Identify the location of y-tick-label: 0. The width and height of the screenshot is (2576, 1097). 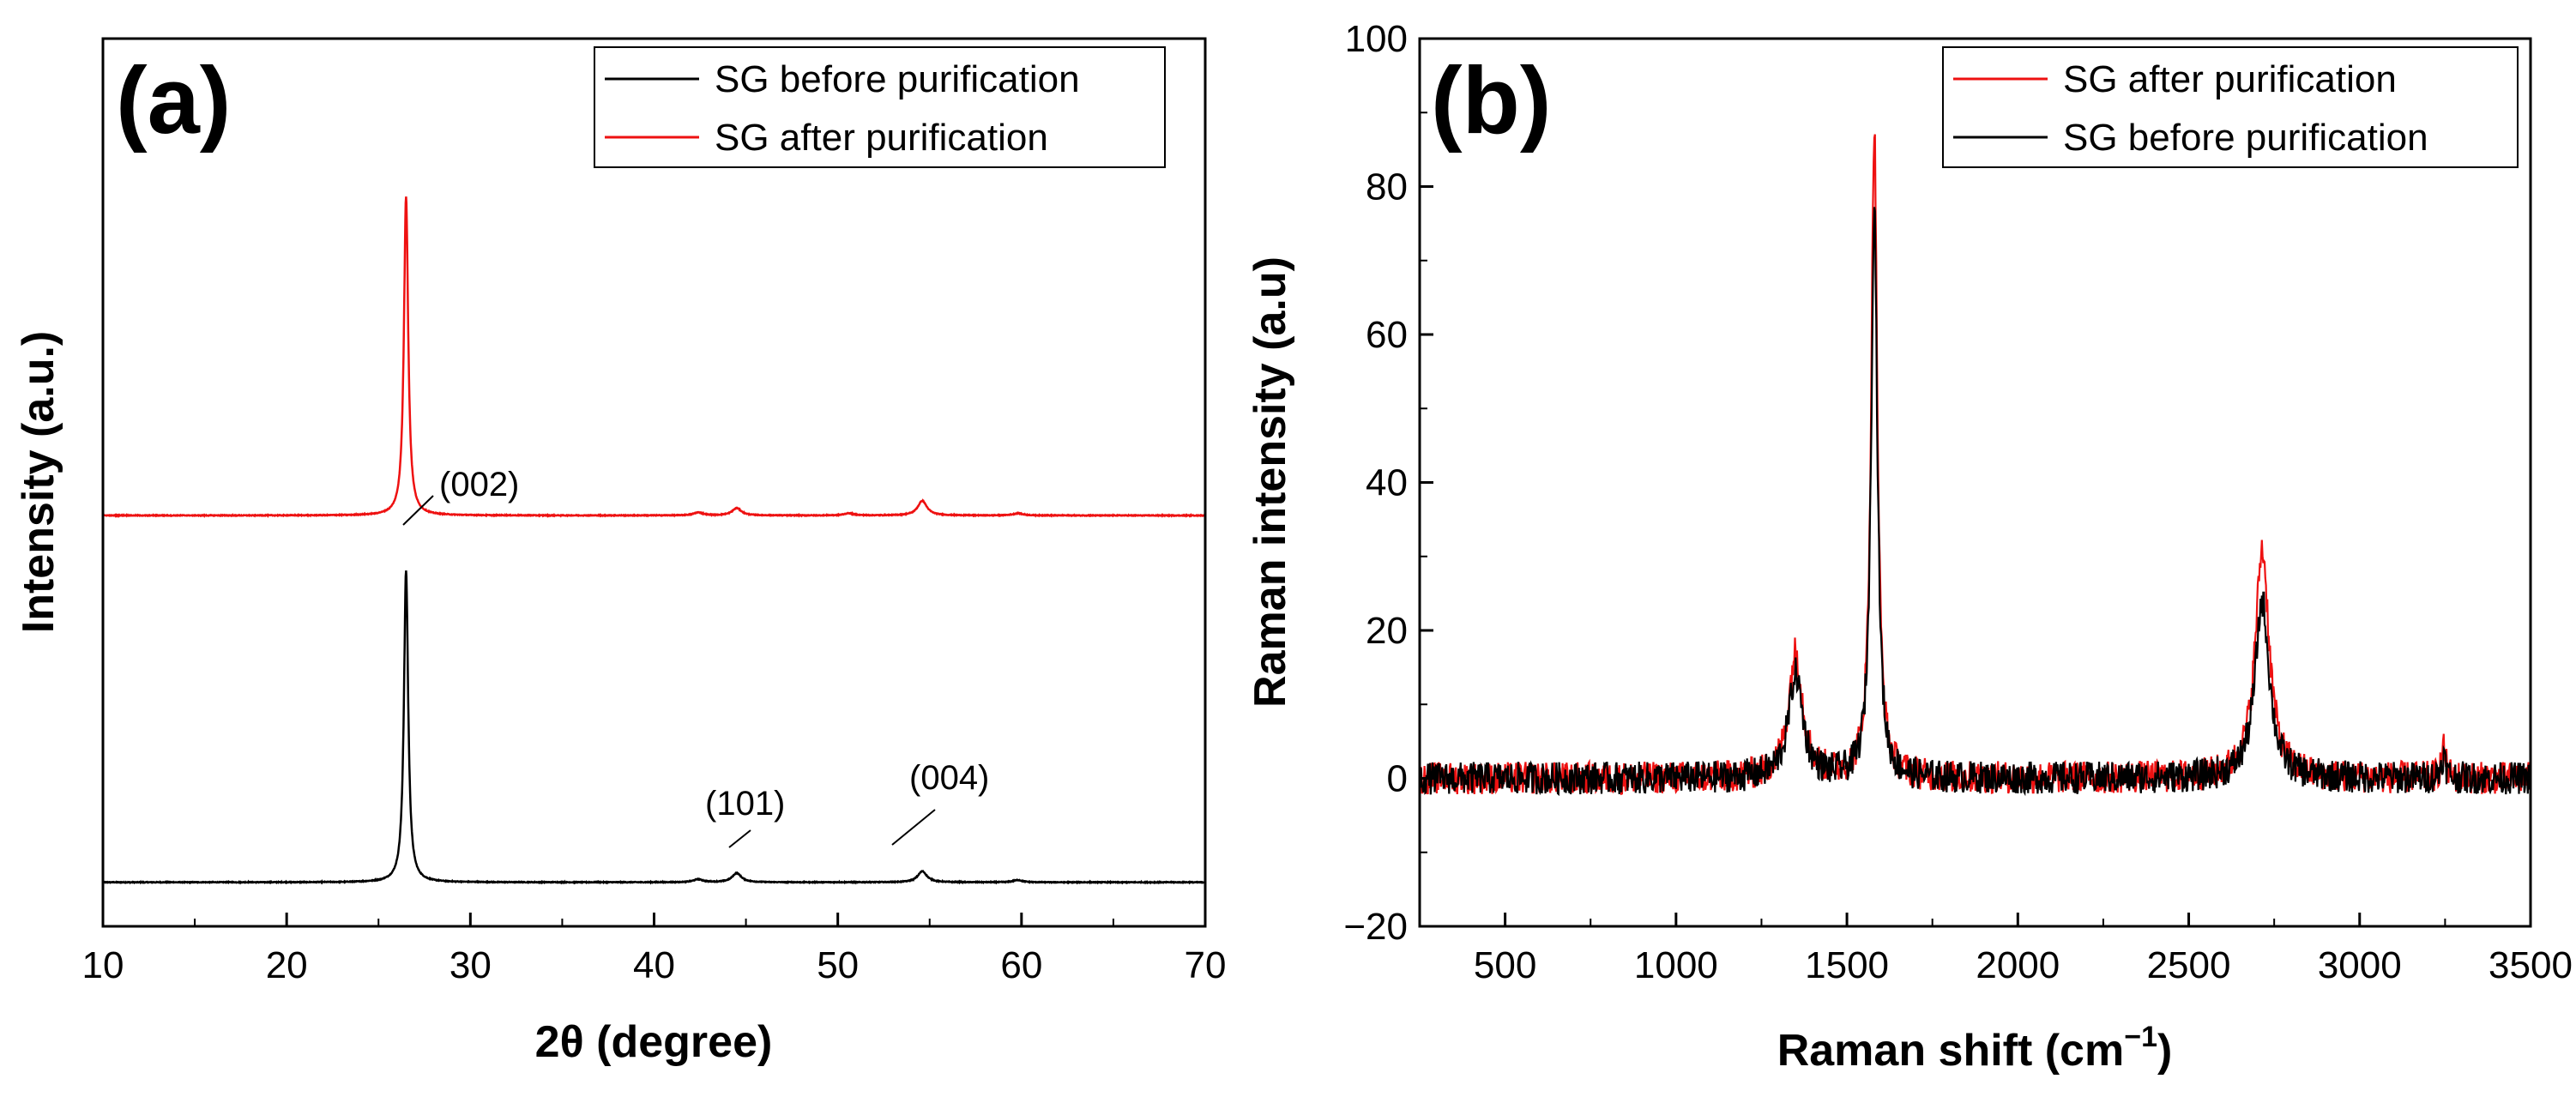
(1397, 779).